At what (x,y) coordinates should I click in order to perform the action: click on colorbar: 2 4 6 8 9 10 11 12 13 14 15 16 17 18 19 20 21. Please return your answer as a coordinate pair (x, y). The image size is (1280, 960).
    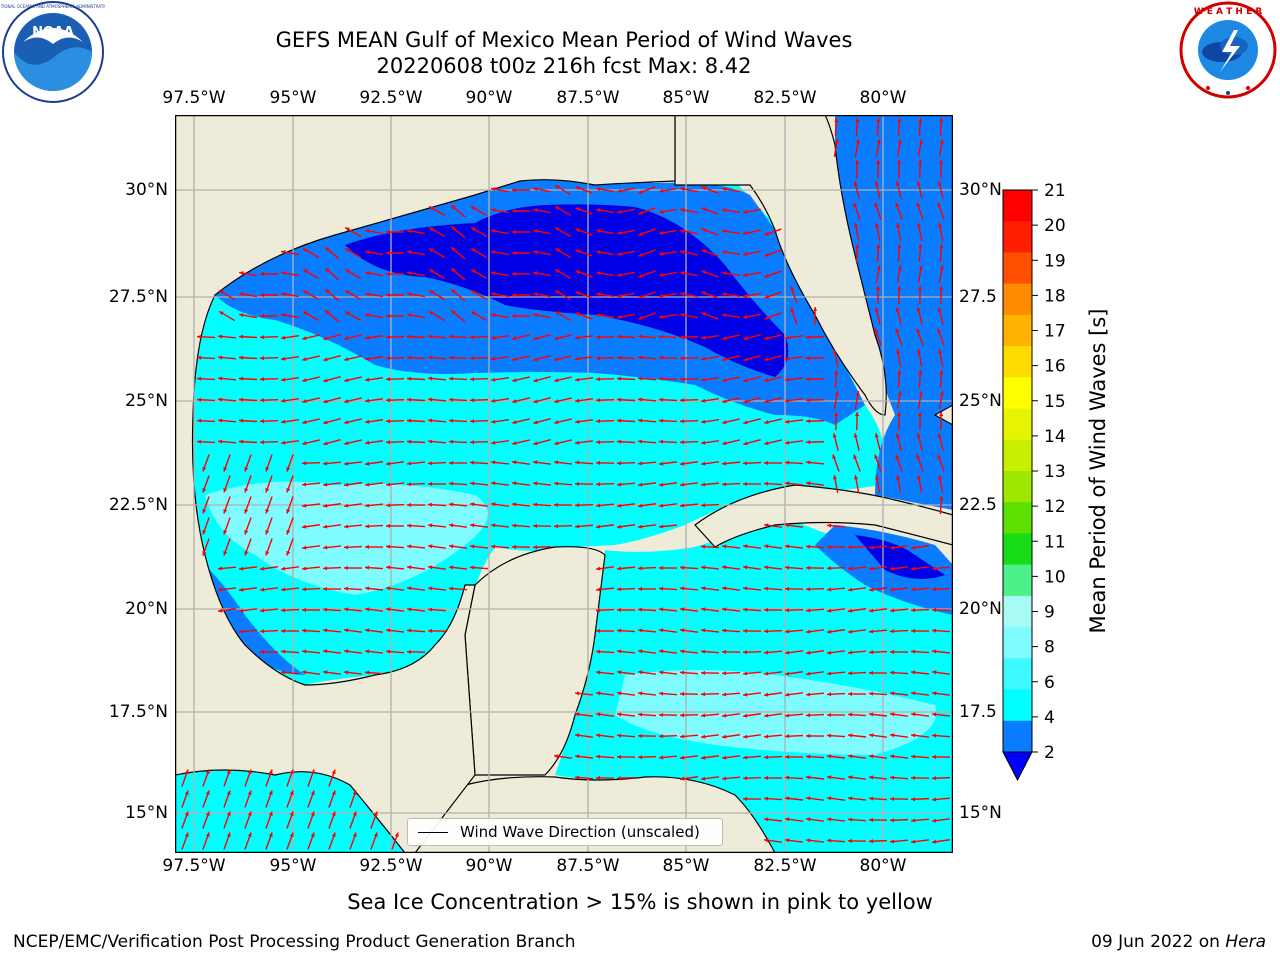
    Looking at the image, I should click on (1034, 481).